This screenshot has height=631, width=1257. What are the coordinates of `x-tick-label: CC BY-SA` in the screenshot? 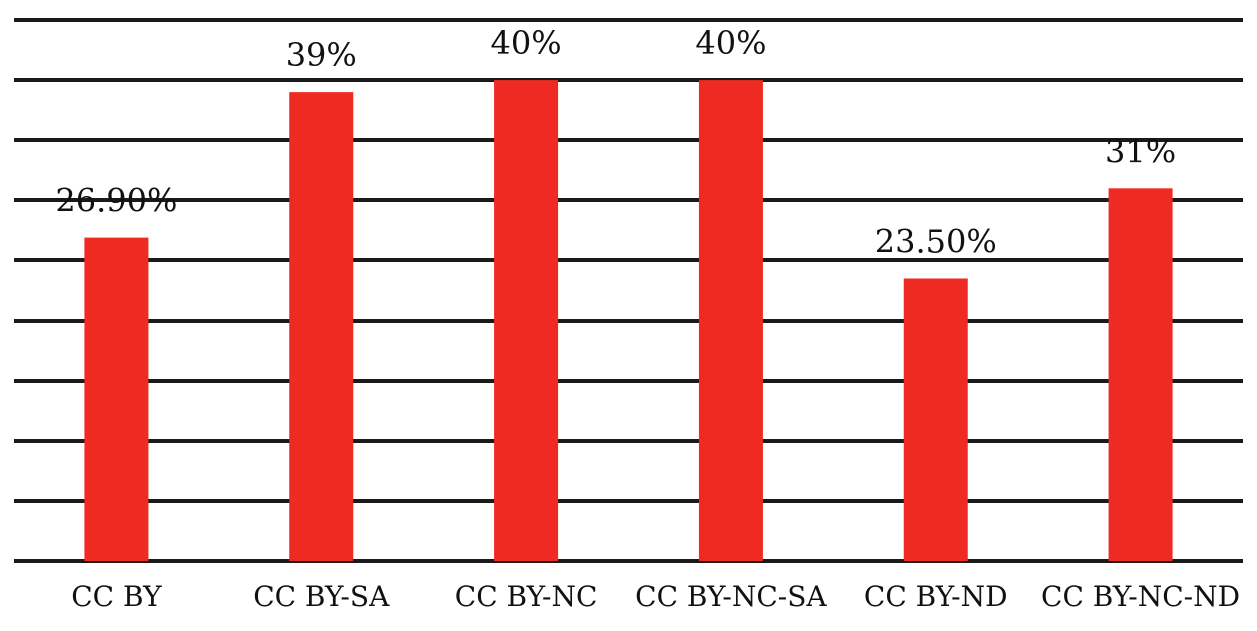 It's located at (321, 596).